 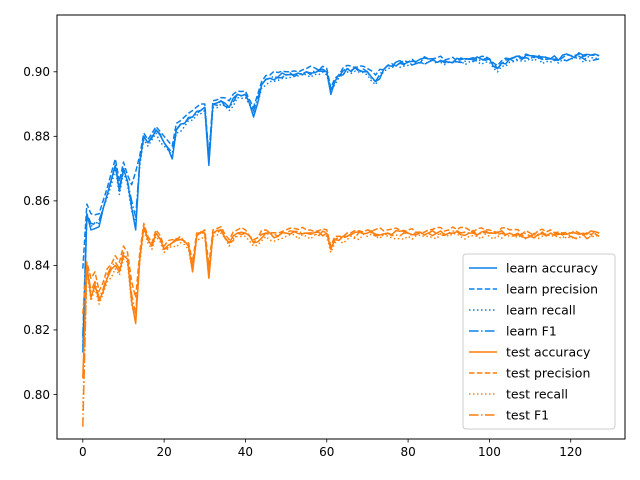 I want to click on x-tick-label: 120, so click(x=570, y=452).